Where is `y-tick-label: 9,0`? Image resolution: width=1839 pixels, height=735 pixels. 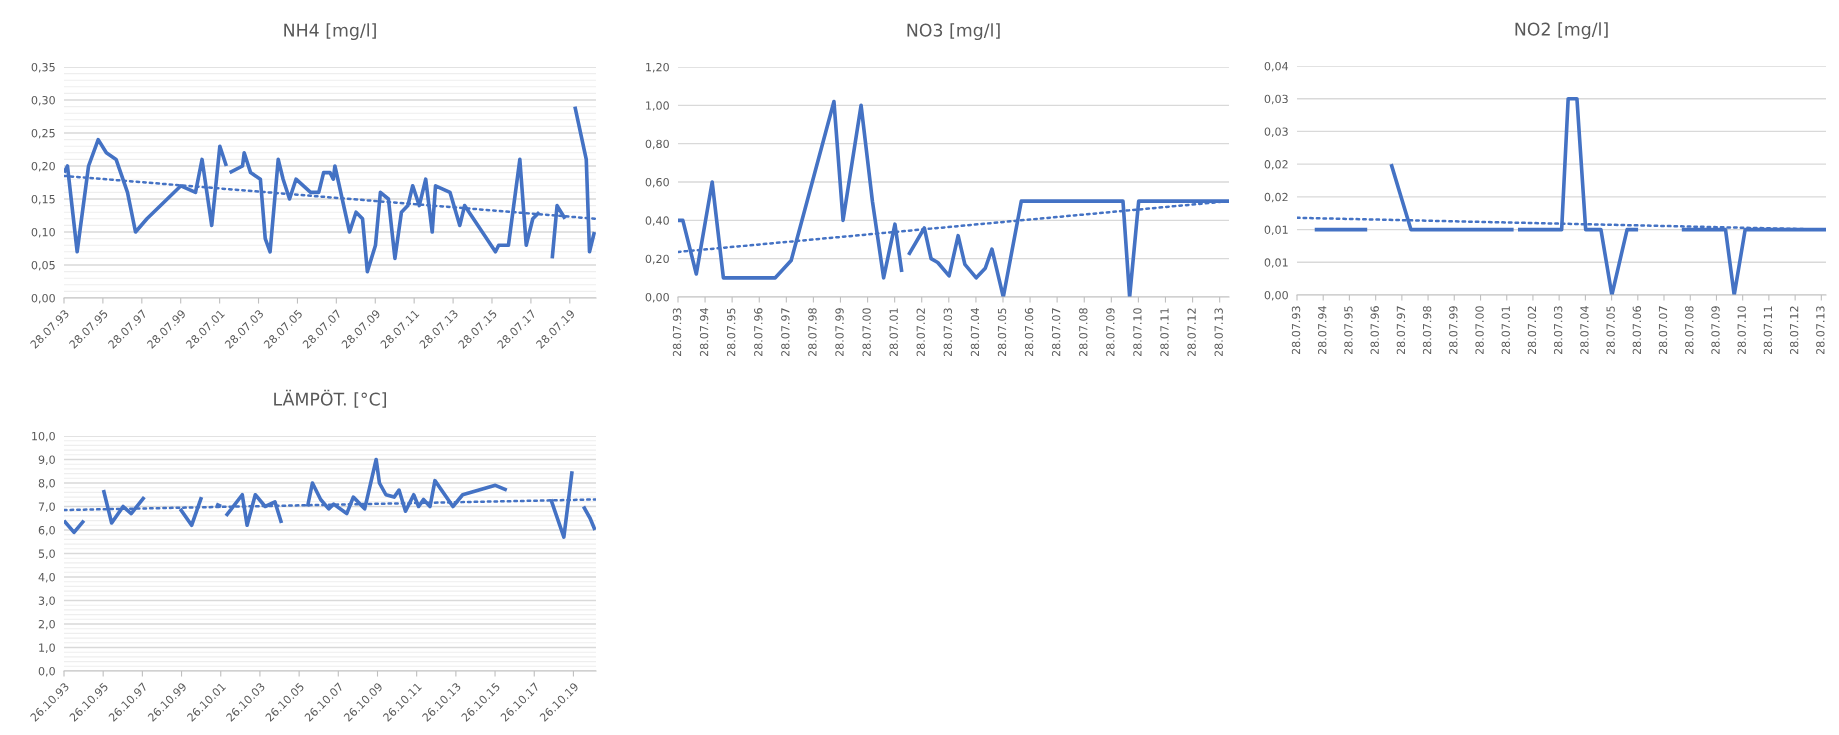 y-tick-label: 9,0 is located at coordinates (46, 460).